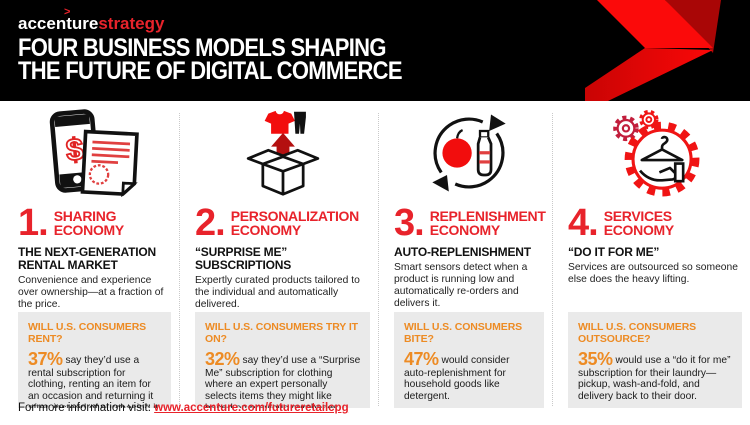 This screenshot has height=425, width=750. Describe the element at coordinates (86, 408) in the screenshot. I see `footer-label: For more information visit:` at that location.